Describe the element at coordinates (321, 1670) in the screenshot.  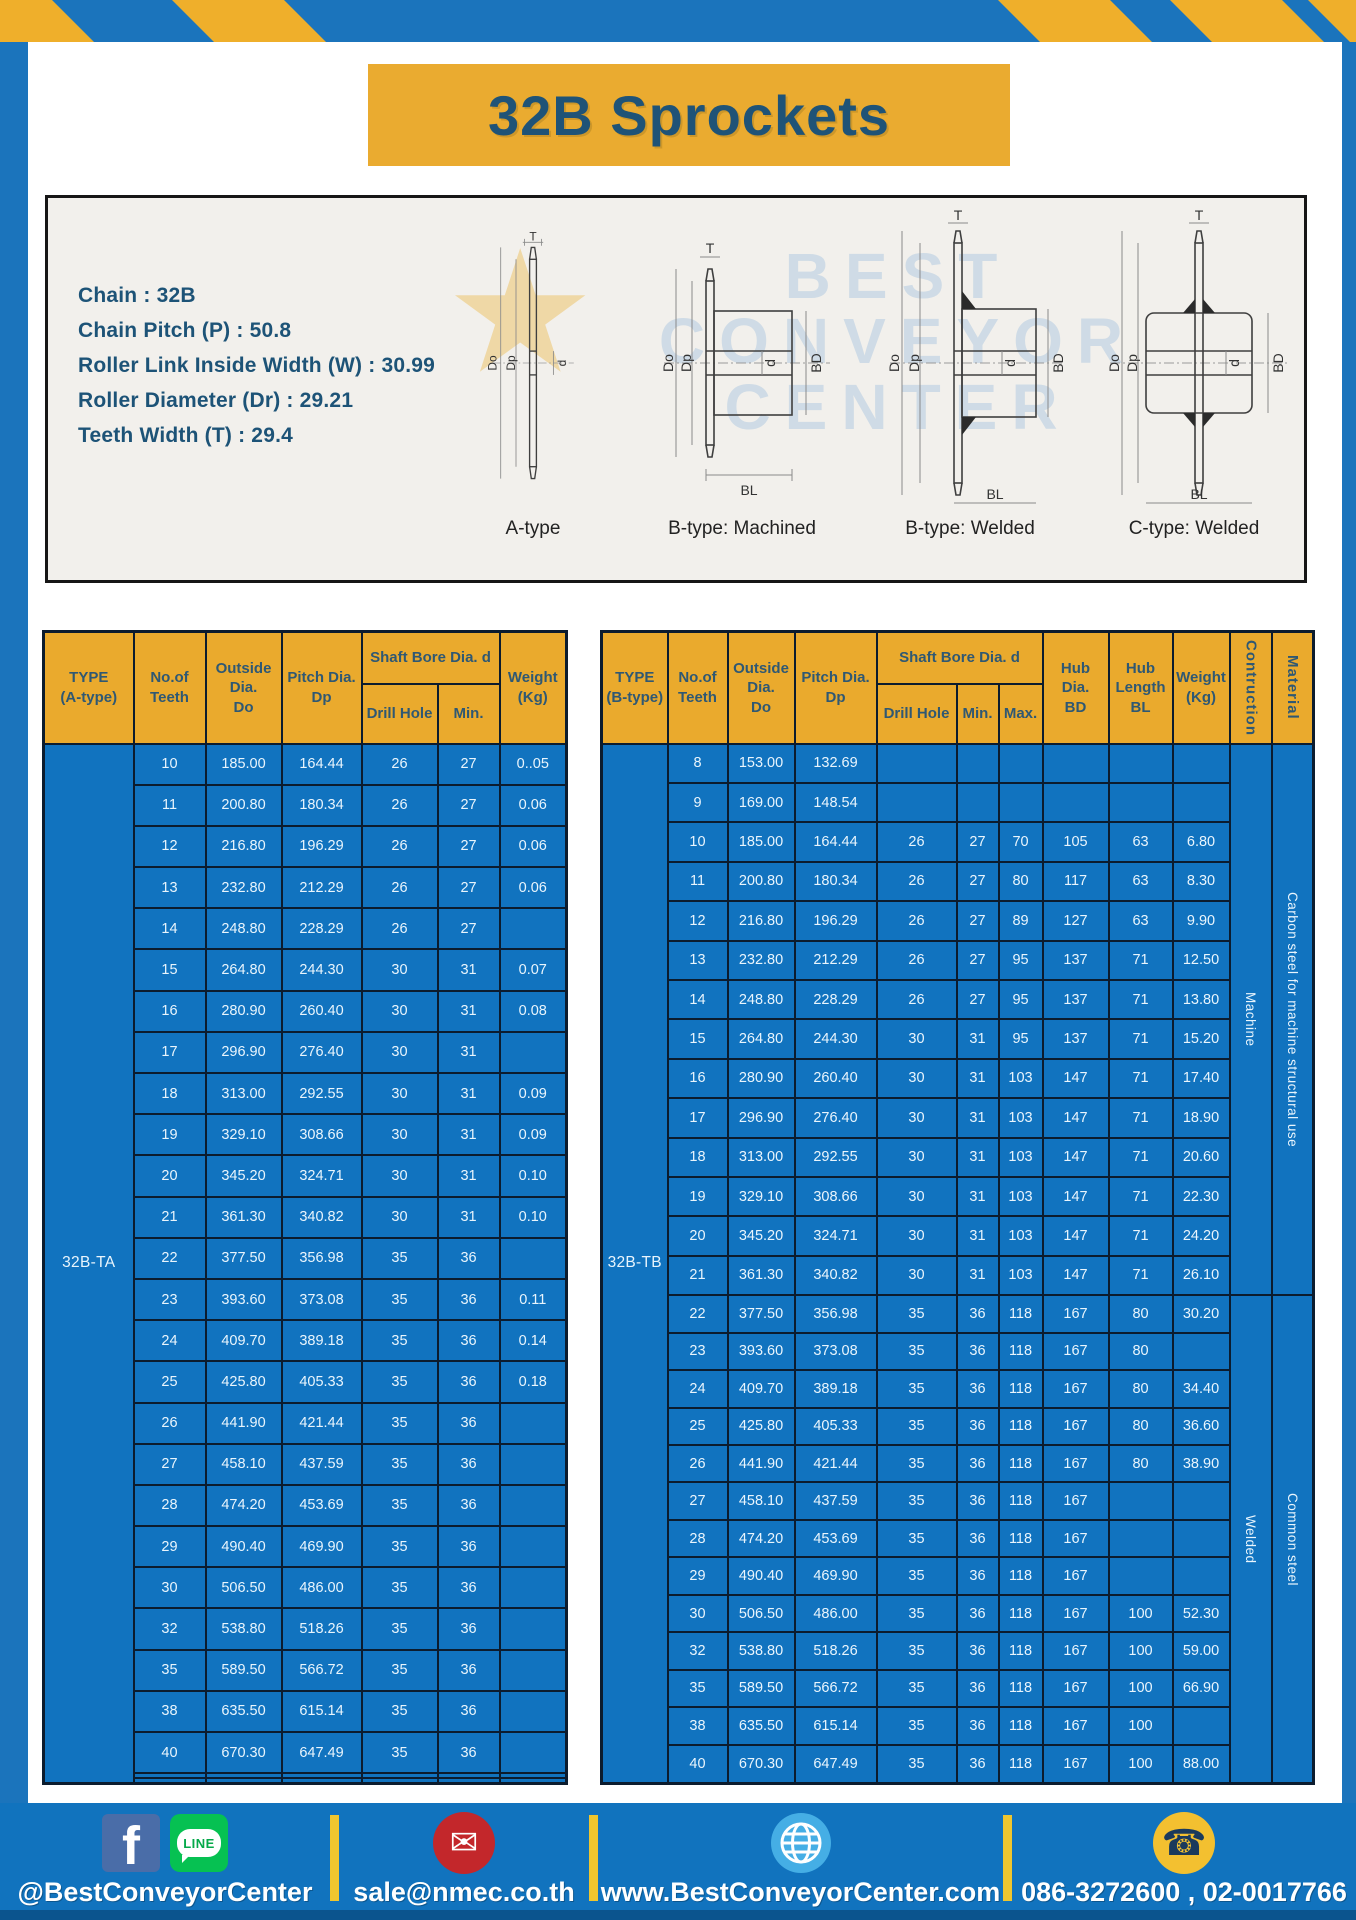
I see `table-cell: 566.72` at that location.